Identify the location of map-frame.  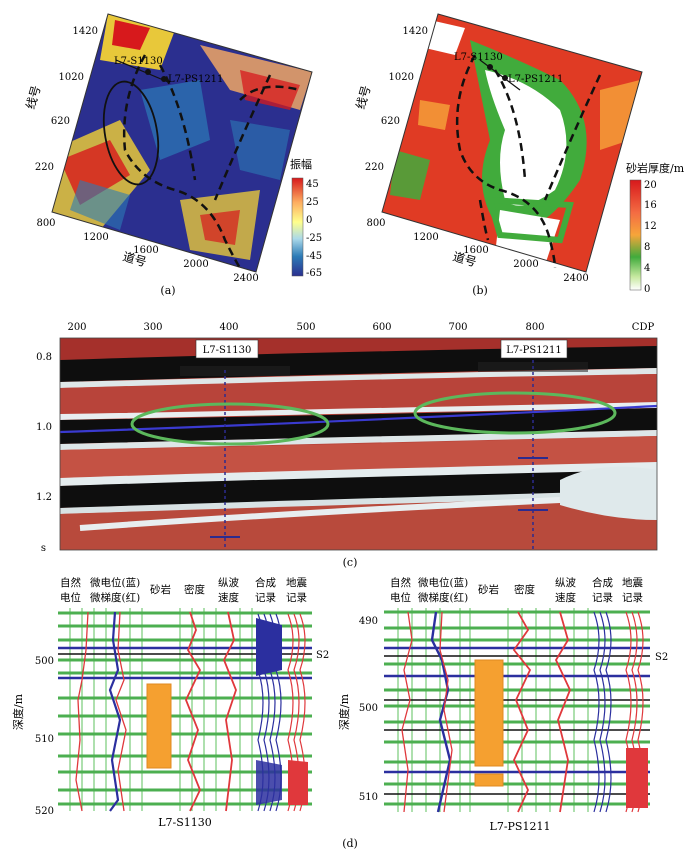
(512, 143).